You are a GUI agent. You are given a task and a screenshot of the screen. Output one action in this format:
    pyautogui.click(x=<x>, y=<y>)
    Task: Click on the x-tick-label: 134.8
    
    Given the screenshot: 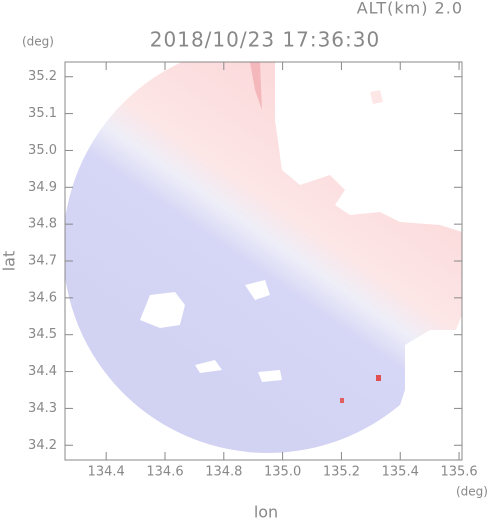 What is the action you would take?
    pyautogui.click(x=223, y=472)
    